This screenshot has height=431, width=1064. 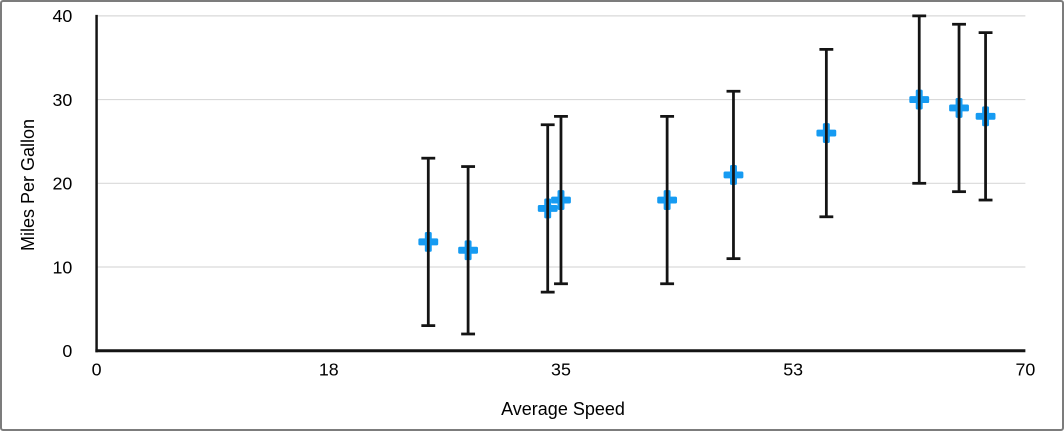 I want to click on y-tick-label: 30, so click(x=62, y=100).